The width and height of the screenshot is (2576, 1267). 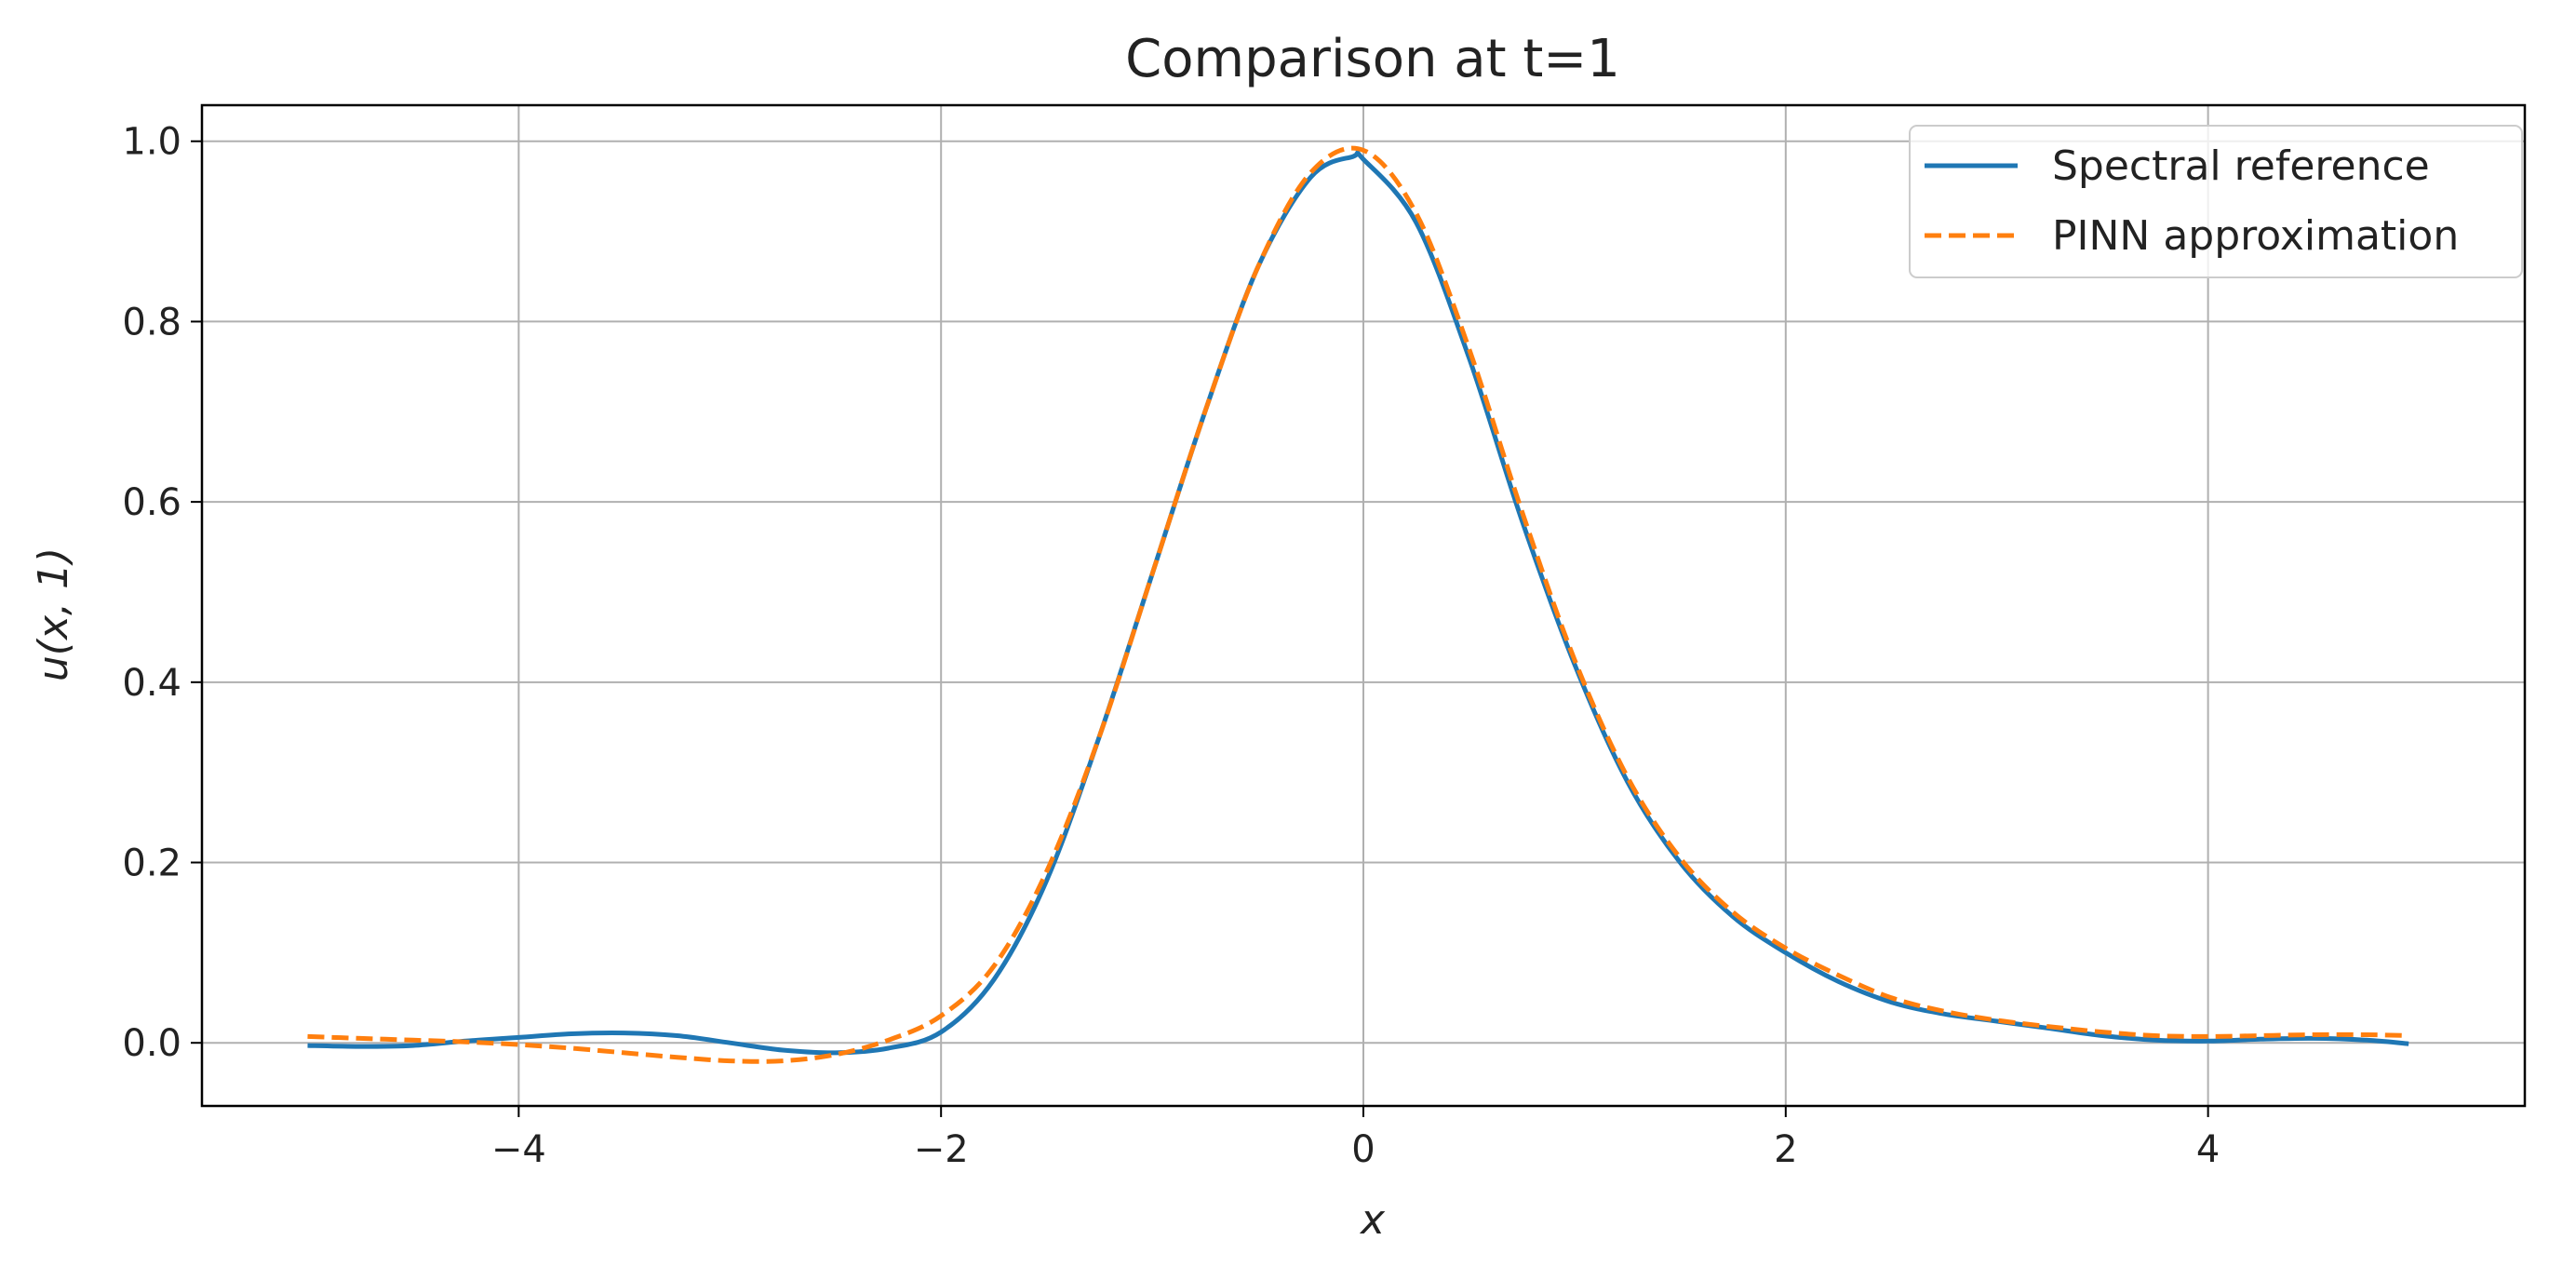 What do you see at coordinates (151, 863) in the screenshot?
I see `y-tick-label: 0.2` at bounding box center [151, 863].